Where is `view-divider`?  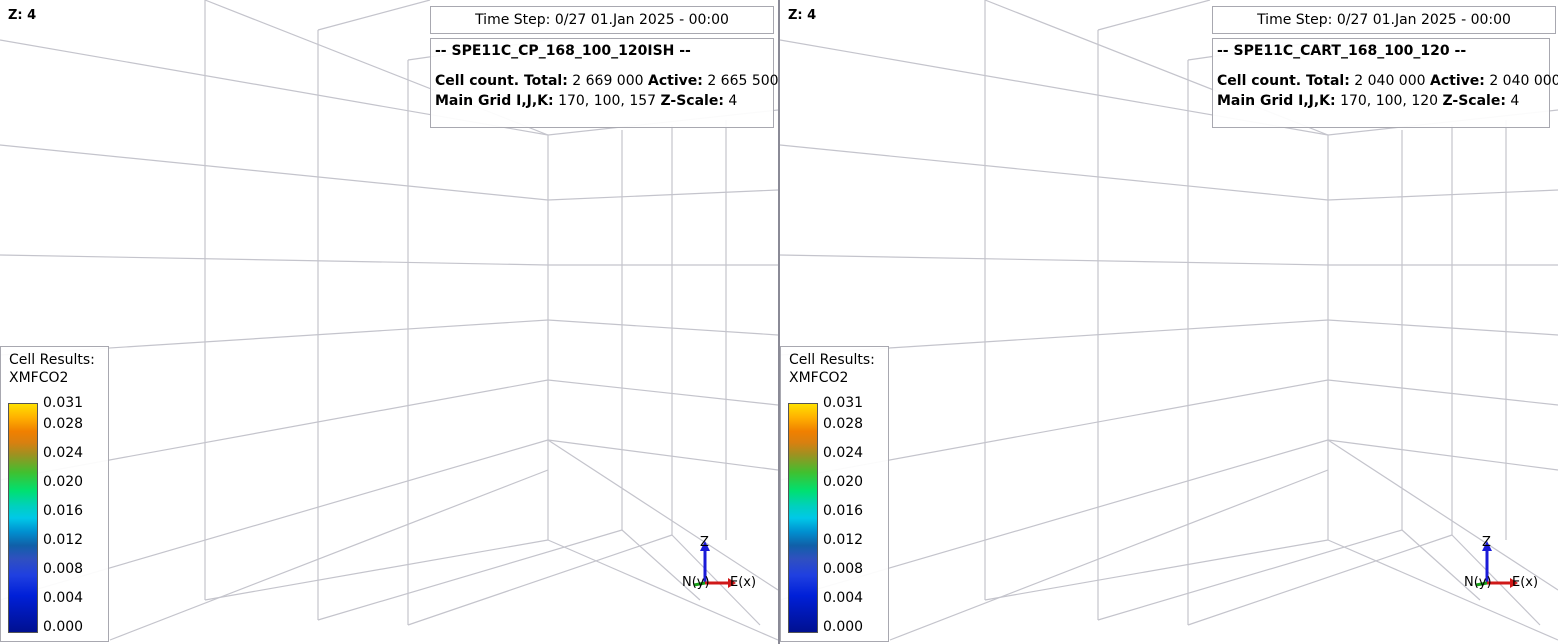
view-divider is located at coordinates (779, 322).